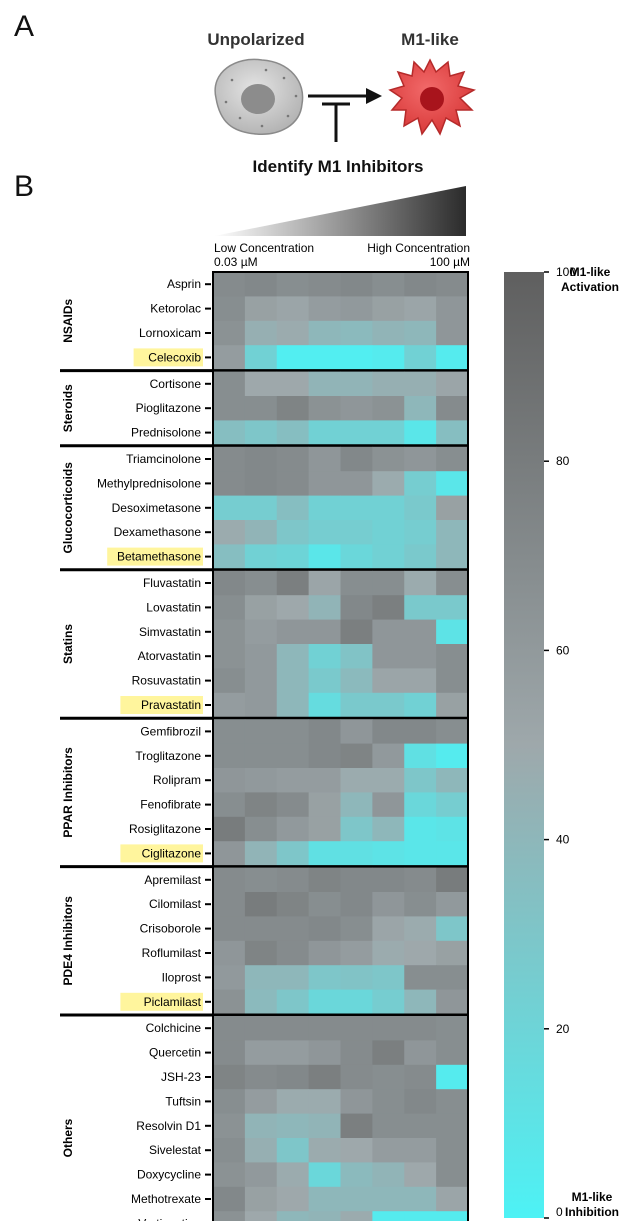 The width and height of the screenshot is (638, 1221). I want to click on row-label: Methotrexate, so click(166, 1199).